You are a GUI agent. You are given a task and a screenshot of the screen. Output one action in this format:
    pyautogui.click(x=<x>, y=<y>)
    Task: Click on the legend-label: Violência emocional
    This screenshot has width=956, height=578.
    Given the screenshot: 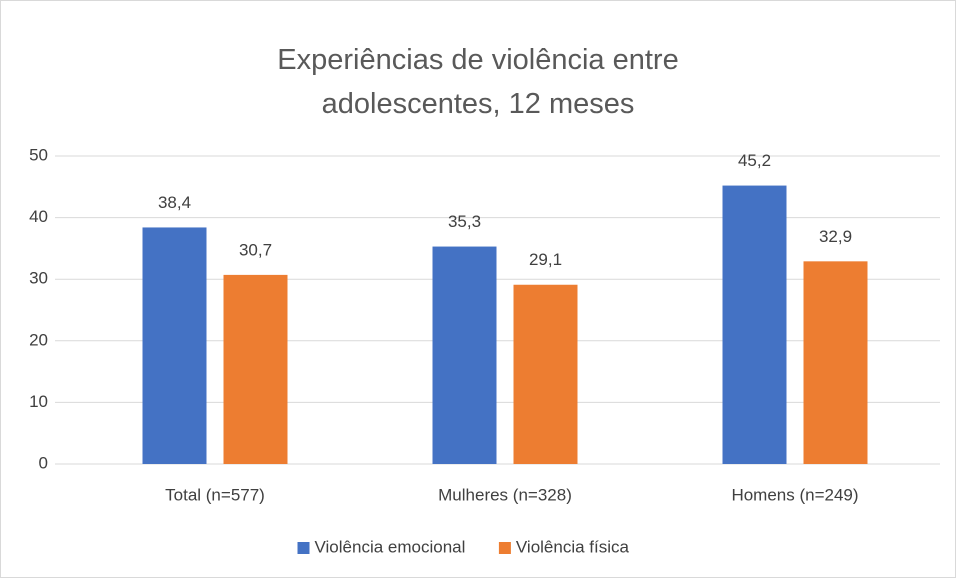 What is the action you would take?
    pyautogui.click(x=390, y=546)
    